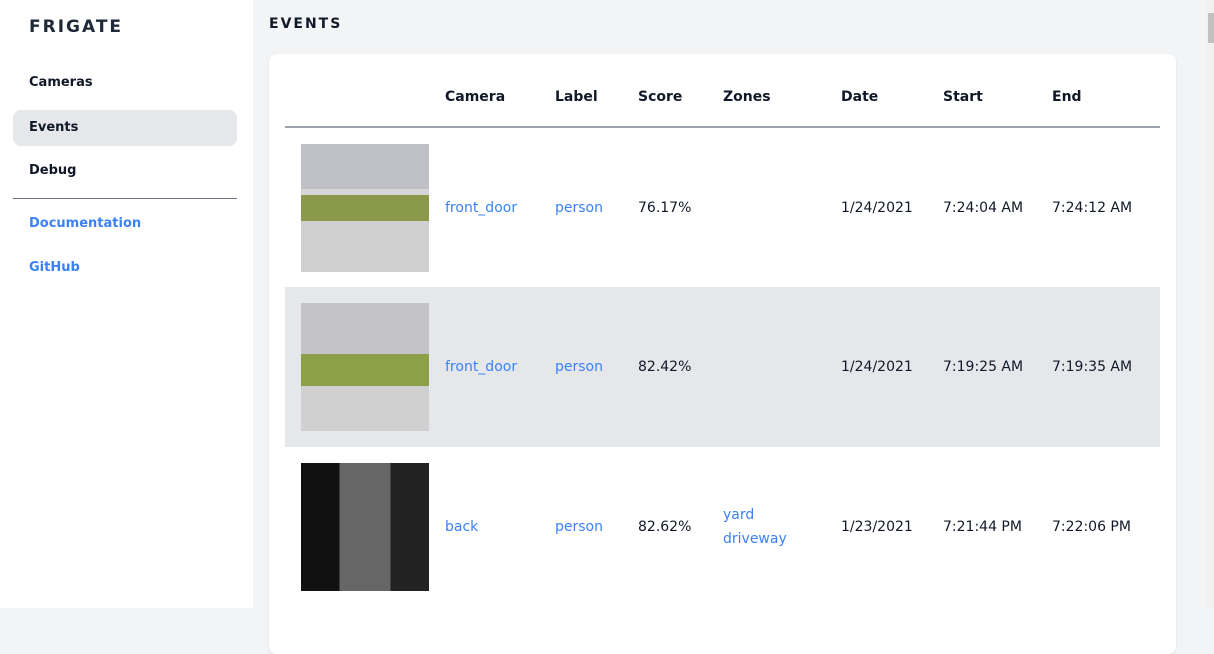 The image size is (1214, 654). I want to click on header-date: Date, so click(892, 91).